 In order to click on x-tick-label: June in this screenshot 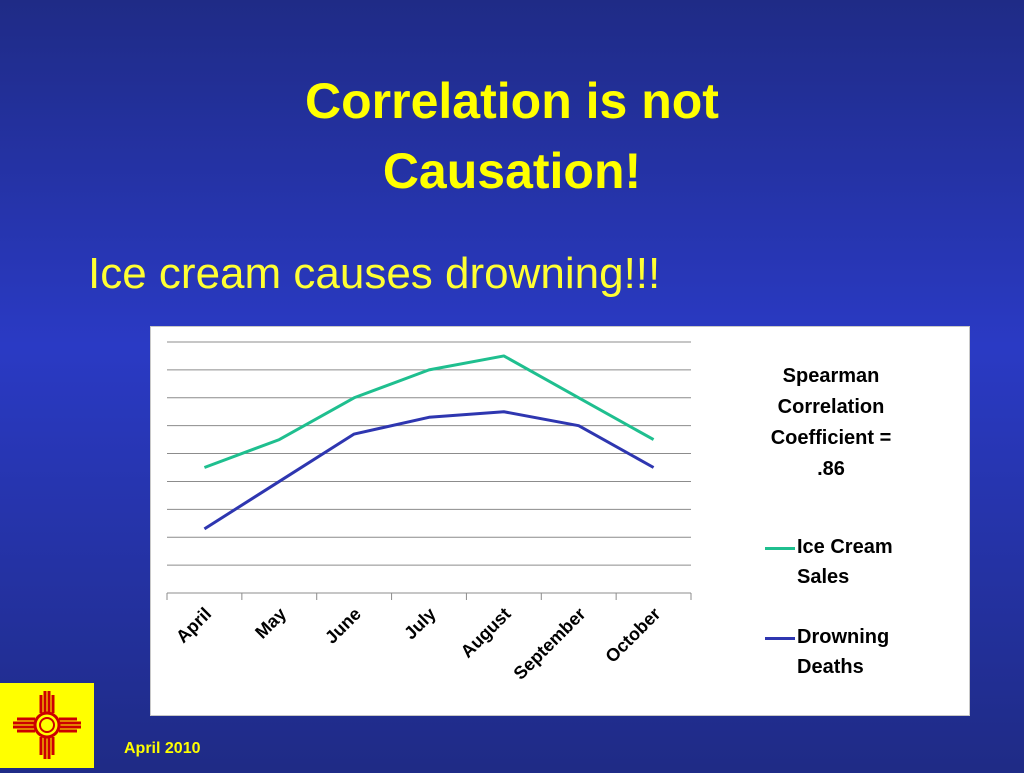, I will do `click(343, 626)`.